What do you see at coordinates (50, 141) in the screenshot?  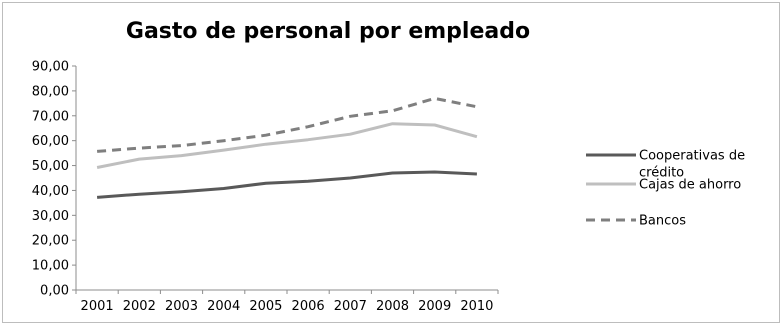 I see `y-tick-label: 60,00` at bounding box center [50, 141].